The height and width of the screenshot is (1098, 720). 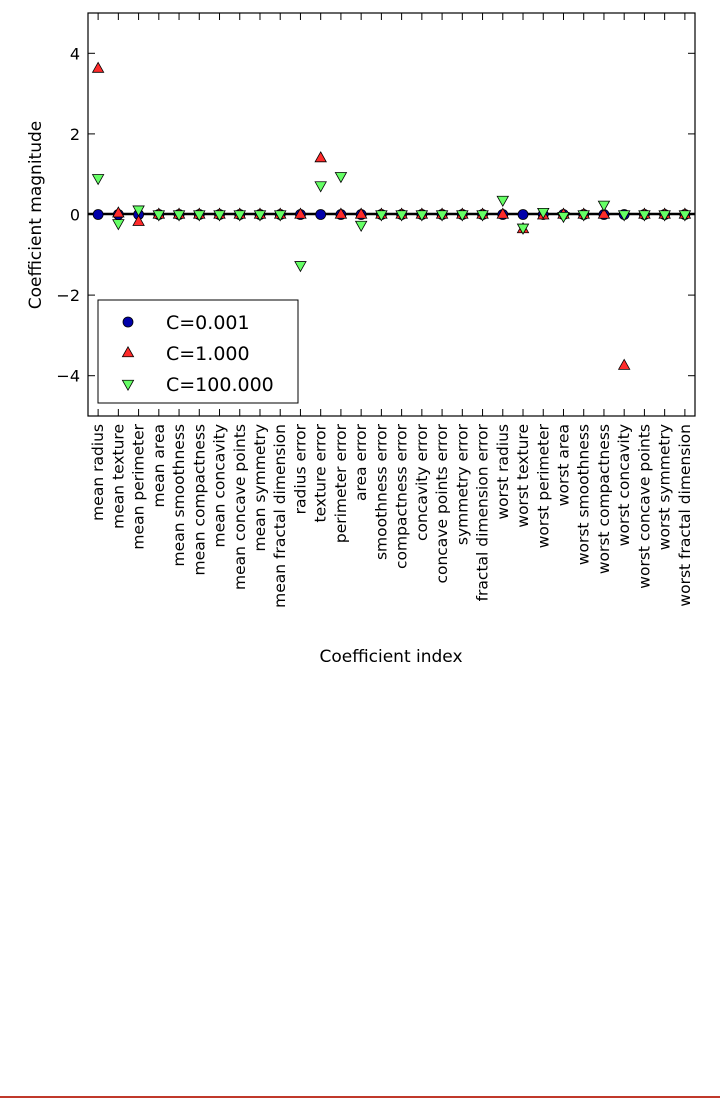 I want to click on legend-box, so click(x=198, y=351).